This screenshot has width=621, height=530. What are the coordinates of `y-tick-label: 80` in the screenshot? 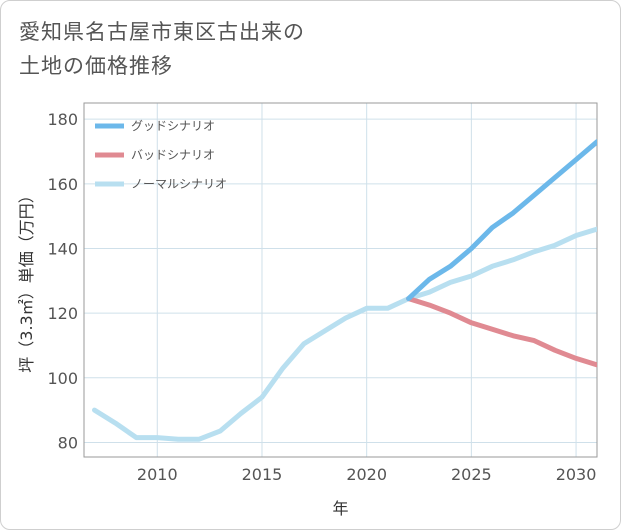 It's located at (68, 442).